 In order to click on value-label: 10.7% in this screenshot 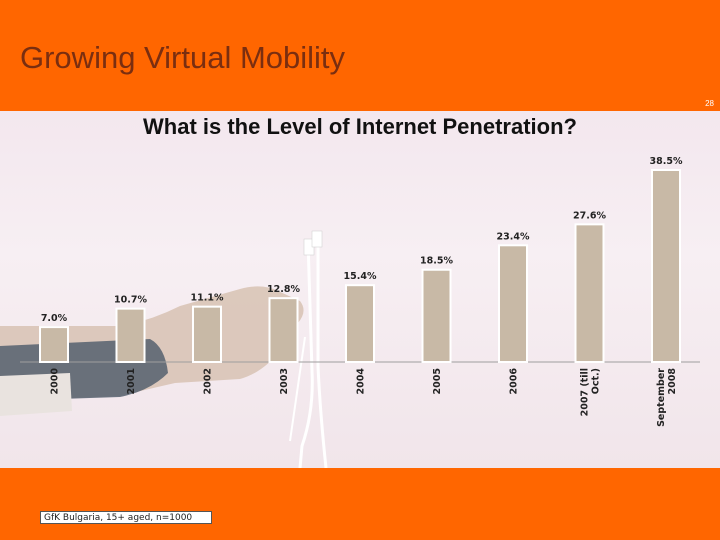, I will do `click(130, 300)`.